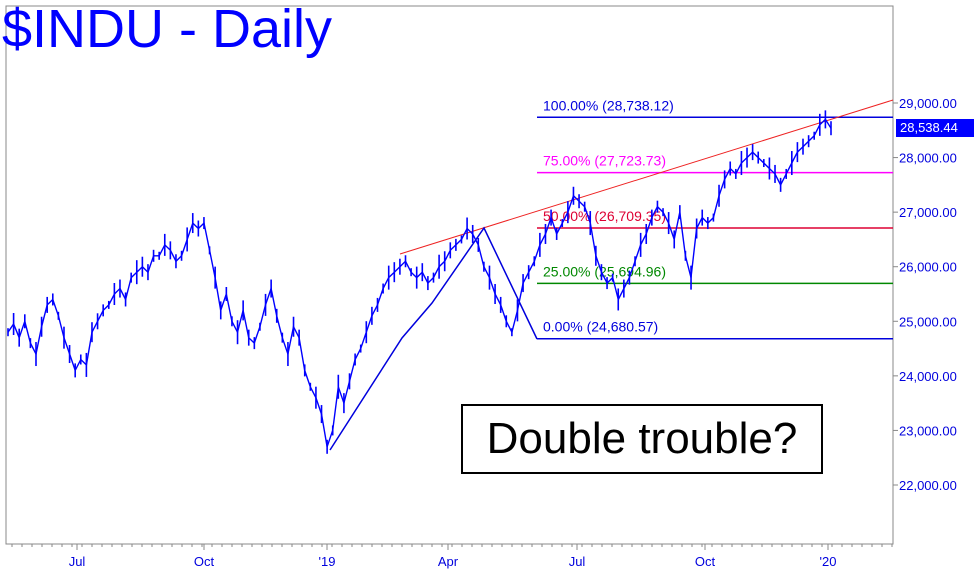  I want to click on fib-level-label: 25.00% (25,694.96), so click(604, 271).